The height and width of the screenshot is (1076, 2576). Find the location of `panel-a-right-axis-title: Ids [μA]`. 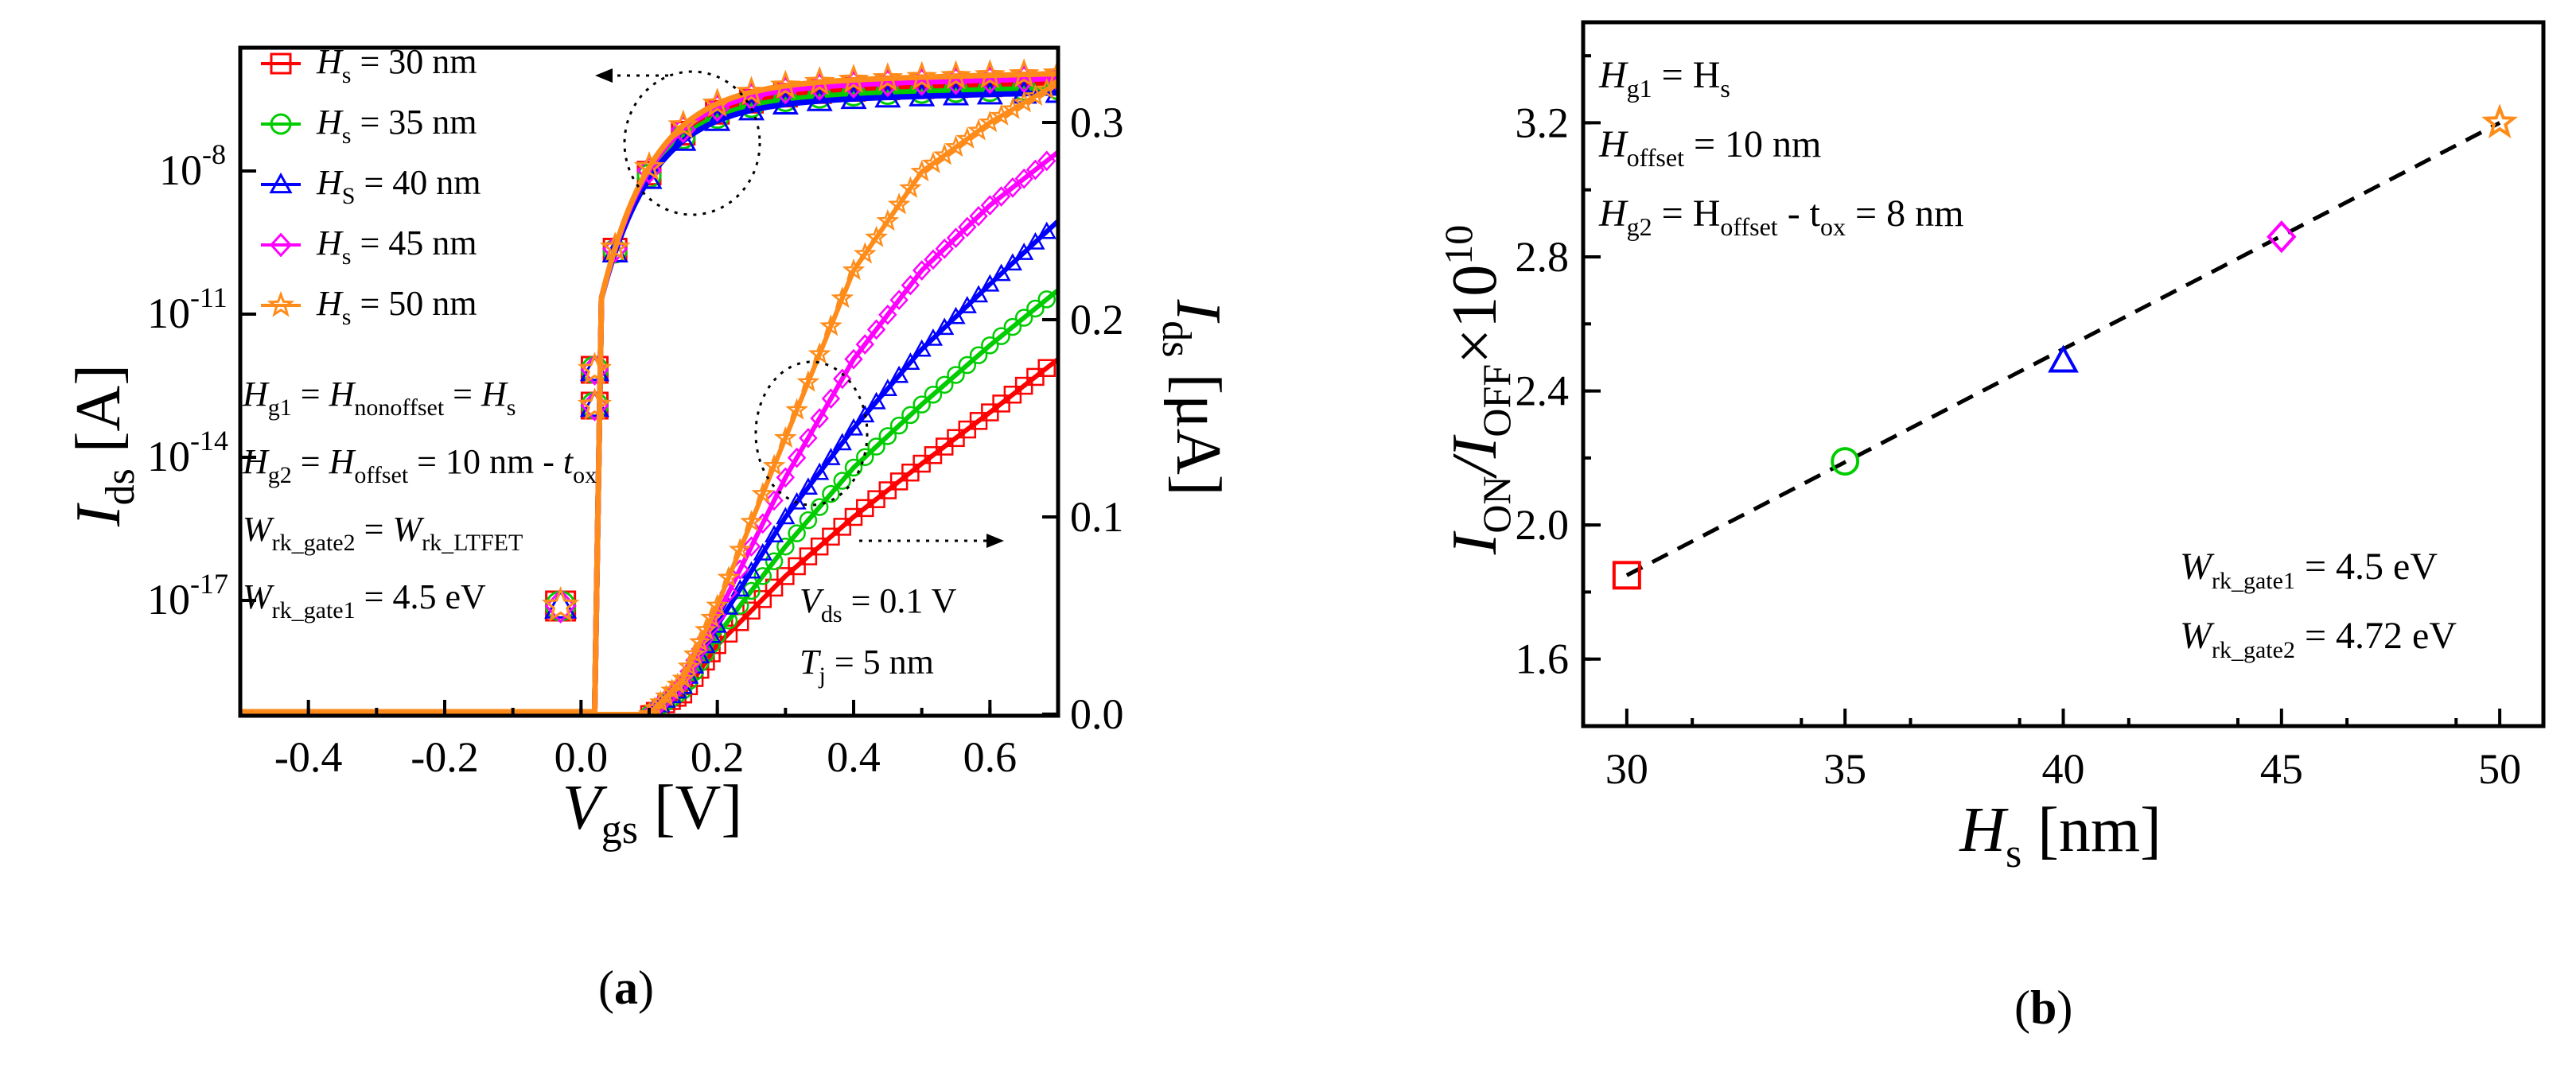

panel-a-right-axis-title: Ids [μA] is located at coordinates (1193, 397).